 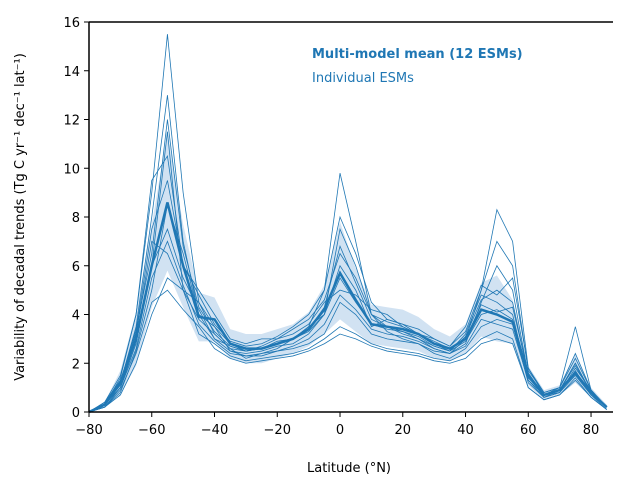 I want to click on y-tick-label: 16, so click(x=71, y=23).